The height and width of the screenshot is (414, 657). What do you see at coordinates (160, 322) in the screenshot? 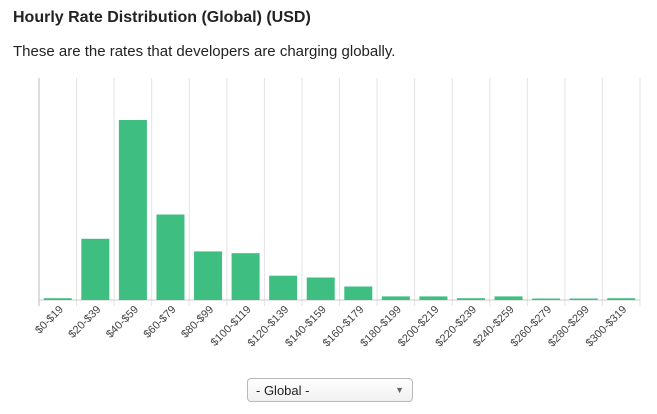
I see `x-tick-label: $60-$79` at bounding box center [160, 322].